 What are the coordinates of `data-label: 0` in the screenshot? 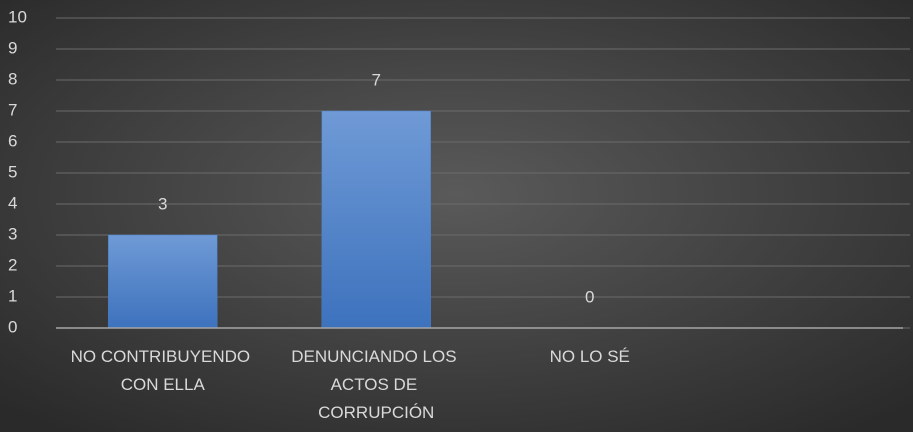 It's located at (589, 296).